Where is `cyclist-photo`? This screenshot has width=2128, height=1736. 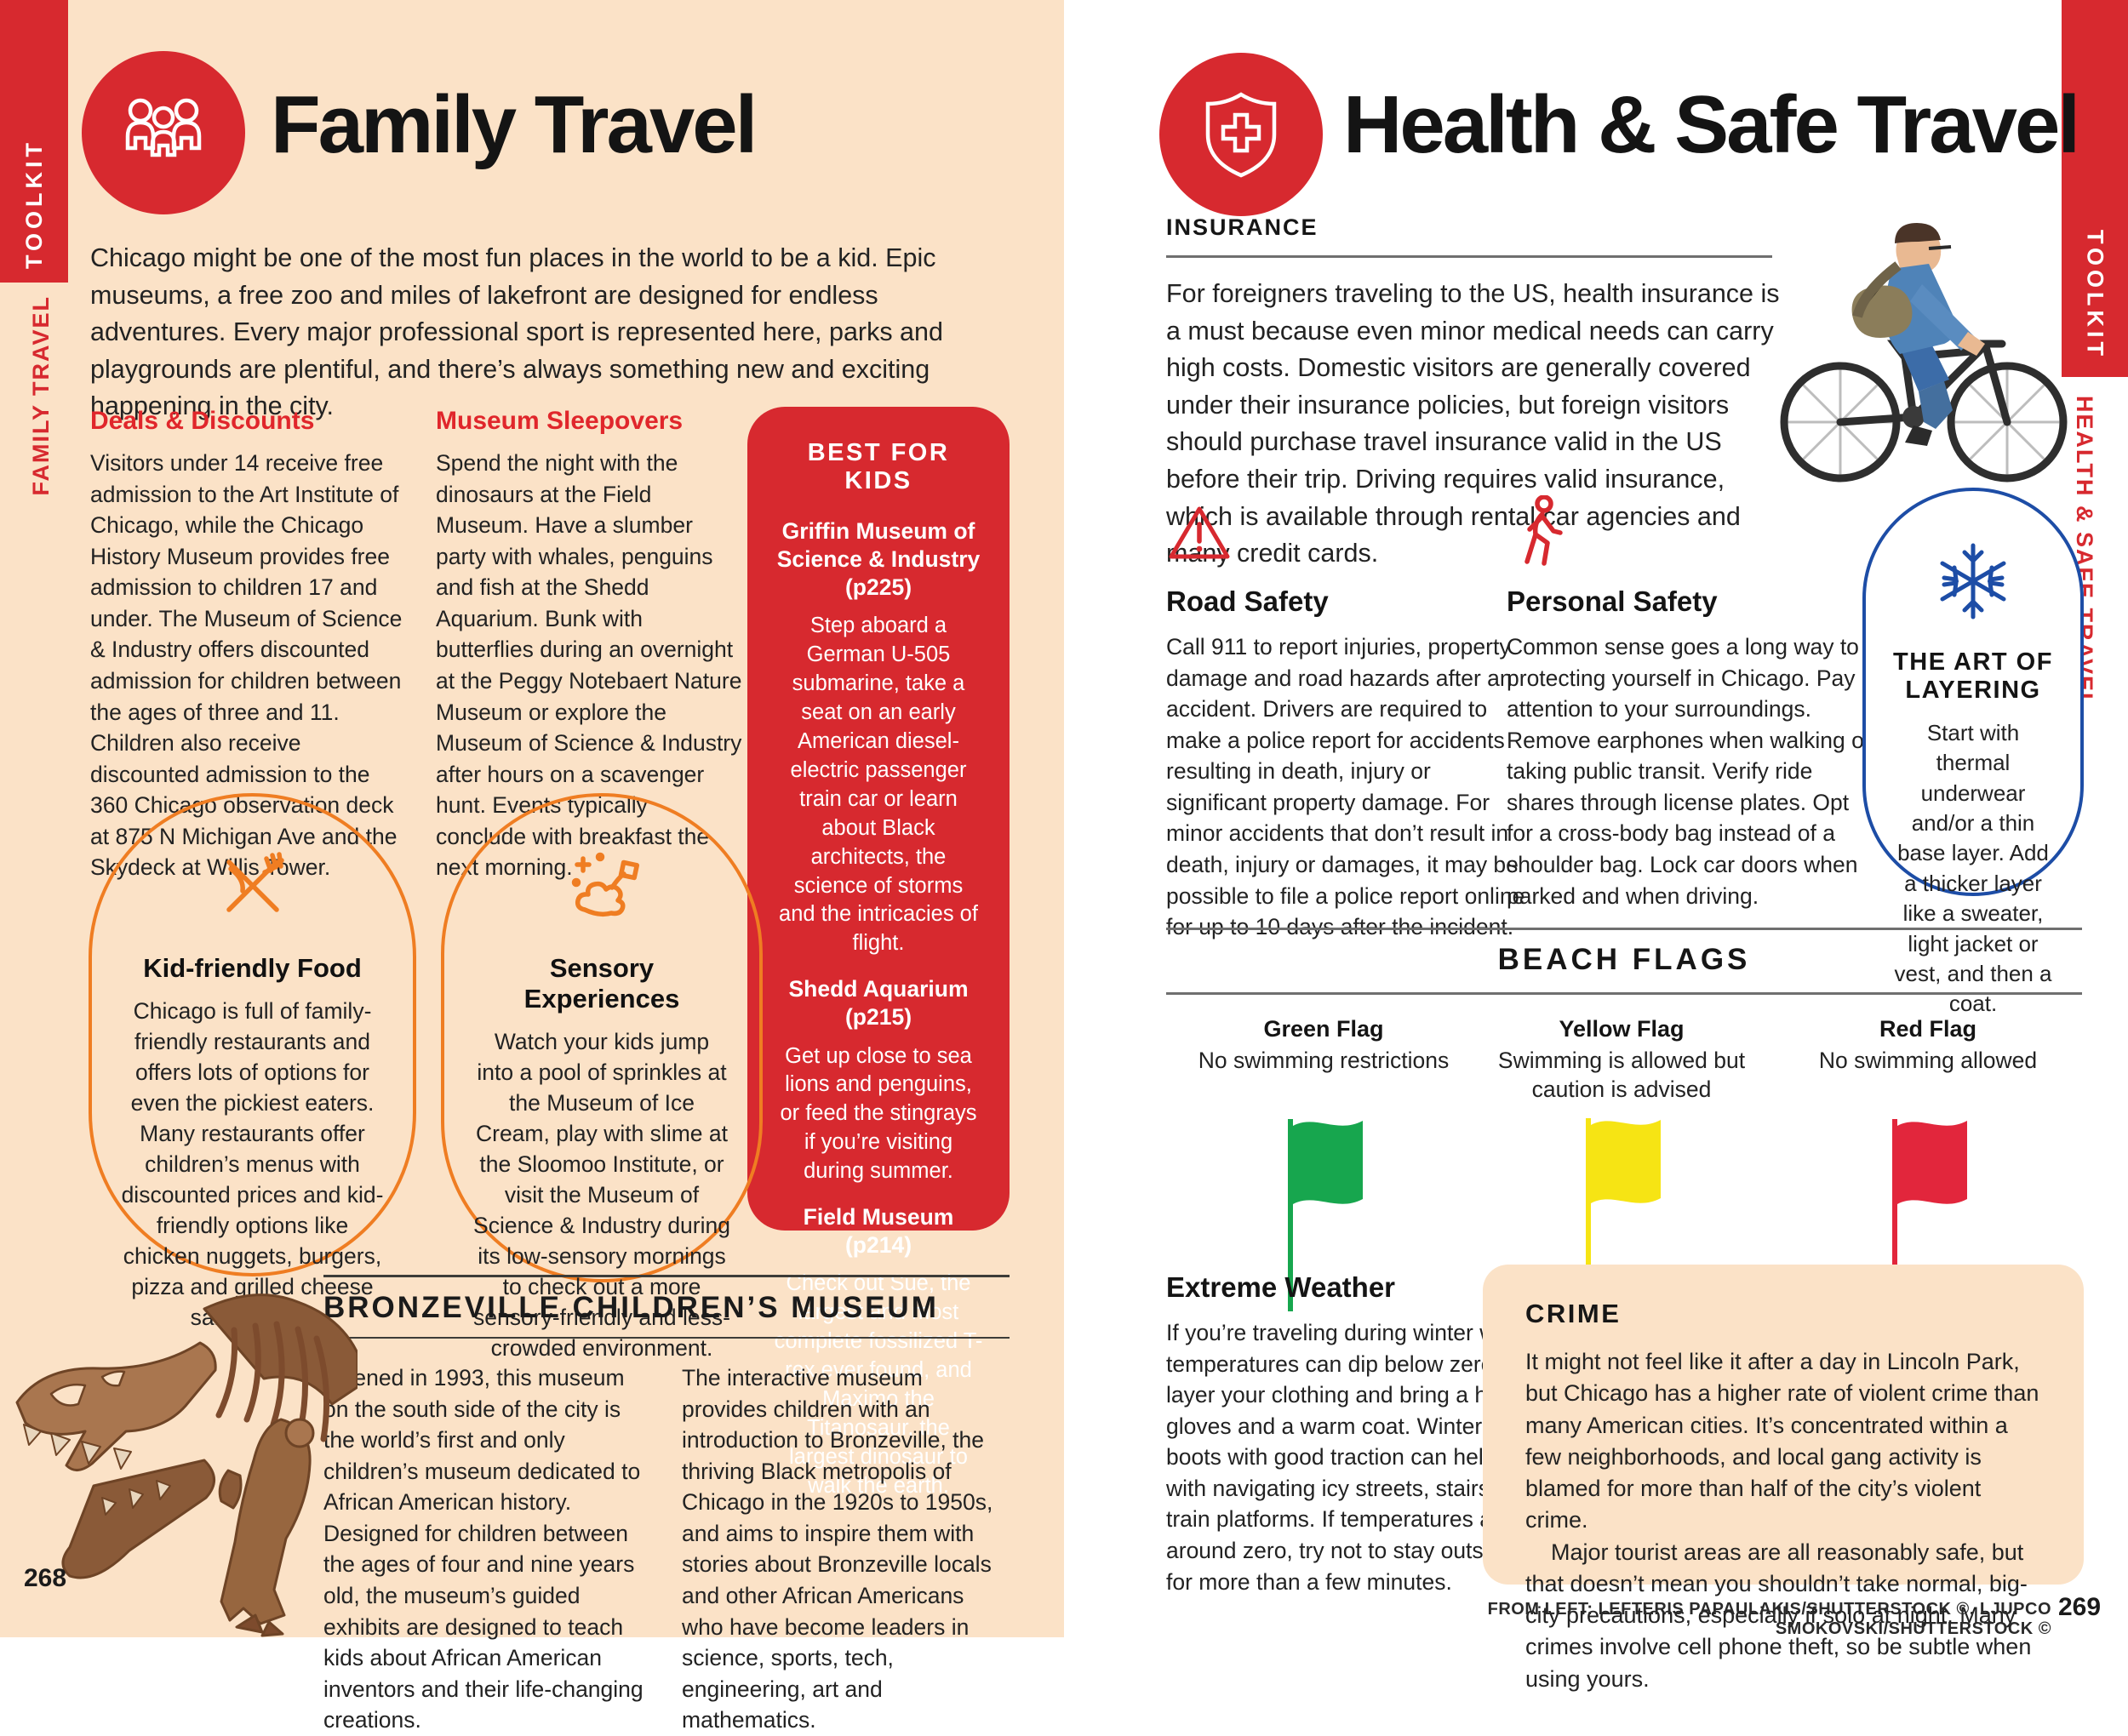
cyclist-photo is located at coordinates (1924, 353).